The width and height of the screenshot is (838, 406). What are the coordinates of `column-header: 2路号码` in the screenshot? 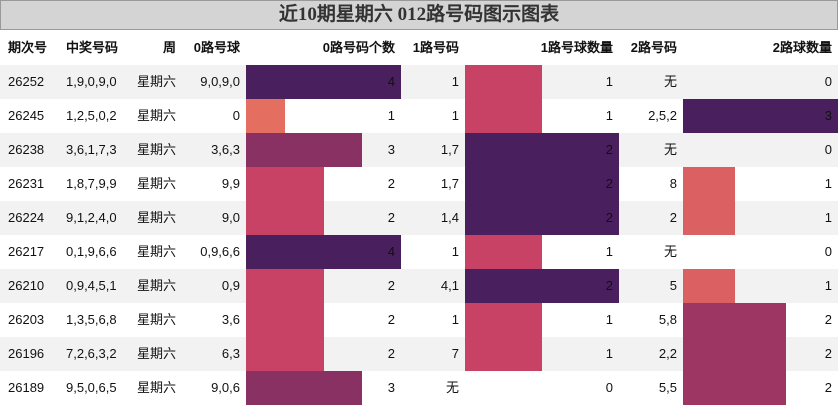 It's located at (653, 47).